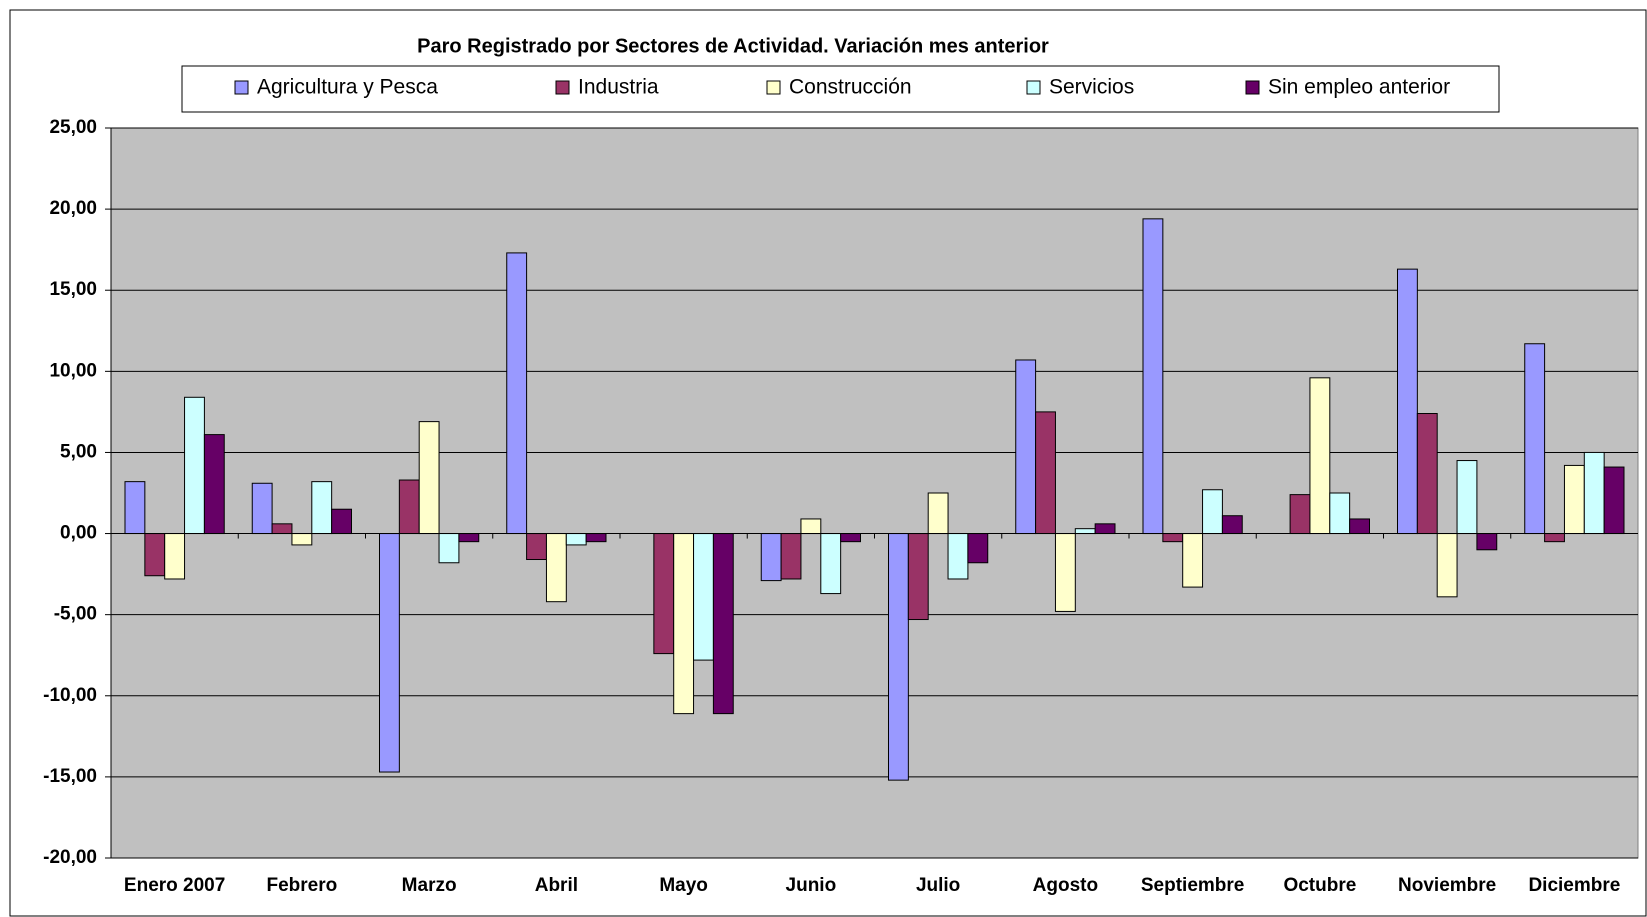 The height and width of the screenshot is (917, 1647). I want to click on legend-label: Agricultura y Pesca, so click(347, 87).